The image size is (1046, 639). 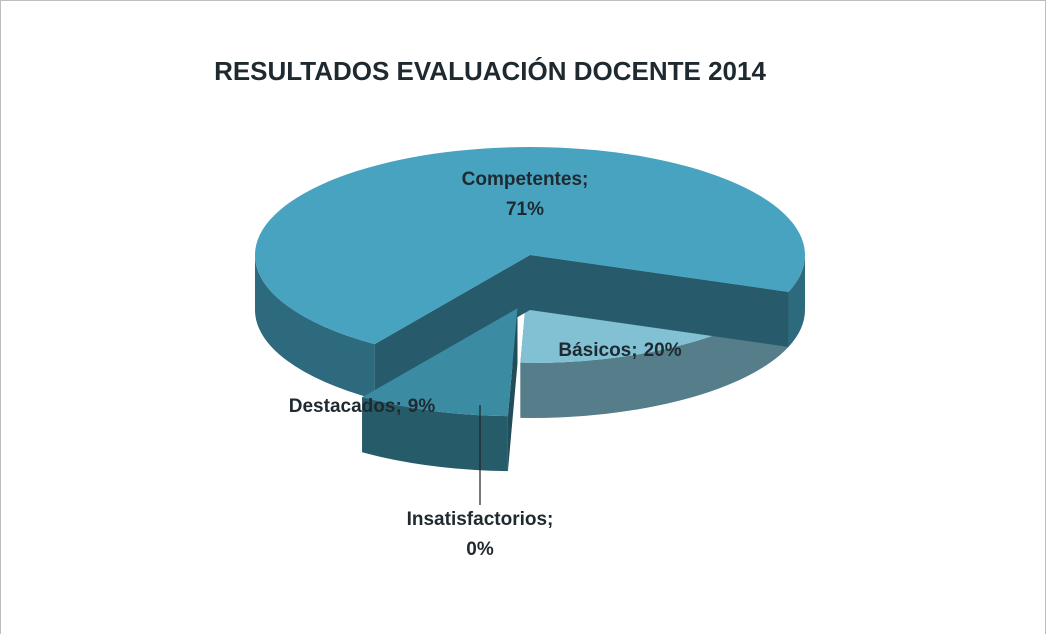 I want to click on data-label: Destacados; 9%, so click(x=362, y=406).